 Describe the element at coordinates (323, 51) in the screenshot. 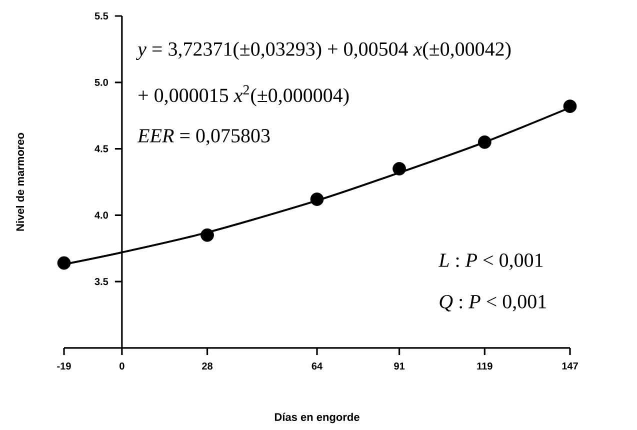

I see `annotation: y = 3,72371(±0,03293) + 0,00504 x(±0,00042)` at that location.